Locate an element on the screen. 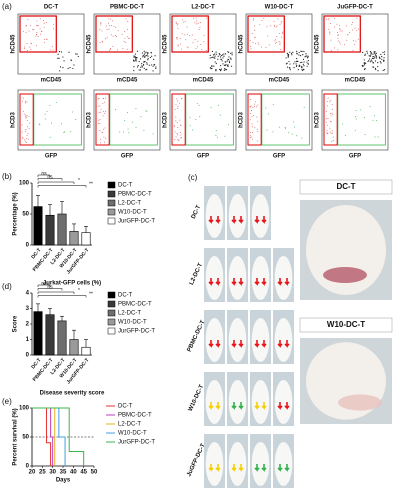 This screenshot has height=500, width=397. plot-frame is located at coordinates (51, 120).